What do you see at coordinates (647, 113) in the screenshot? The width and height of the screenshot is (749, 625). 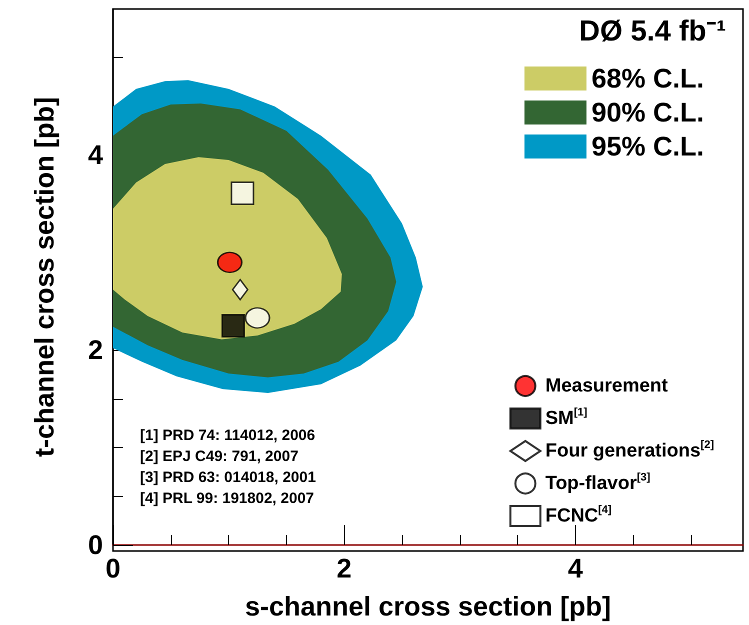 I see `legend-label: 90% C.L.` at bounding box center [647, 113].